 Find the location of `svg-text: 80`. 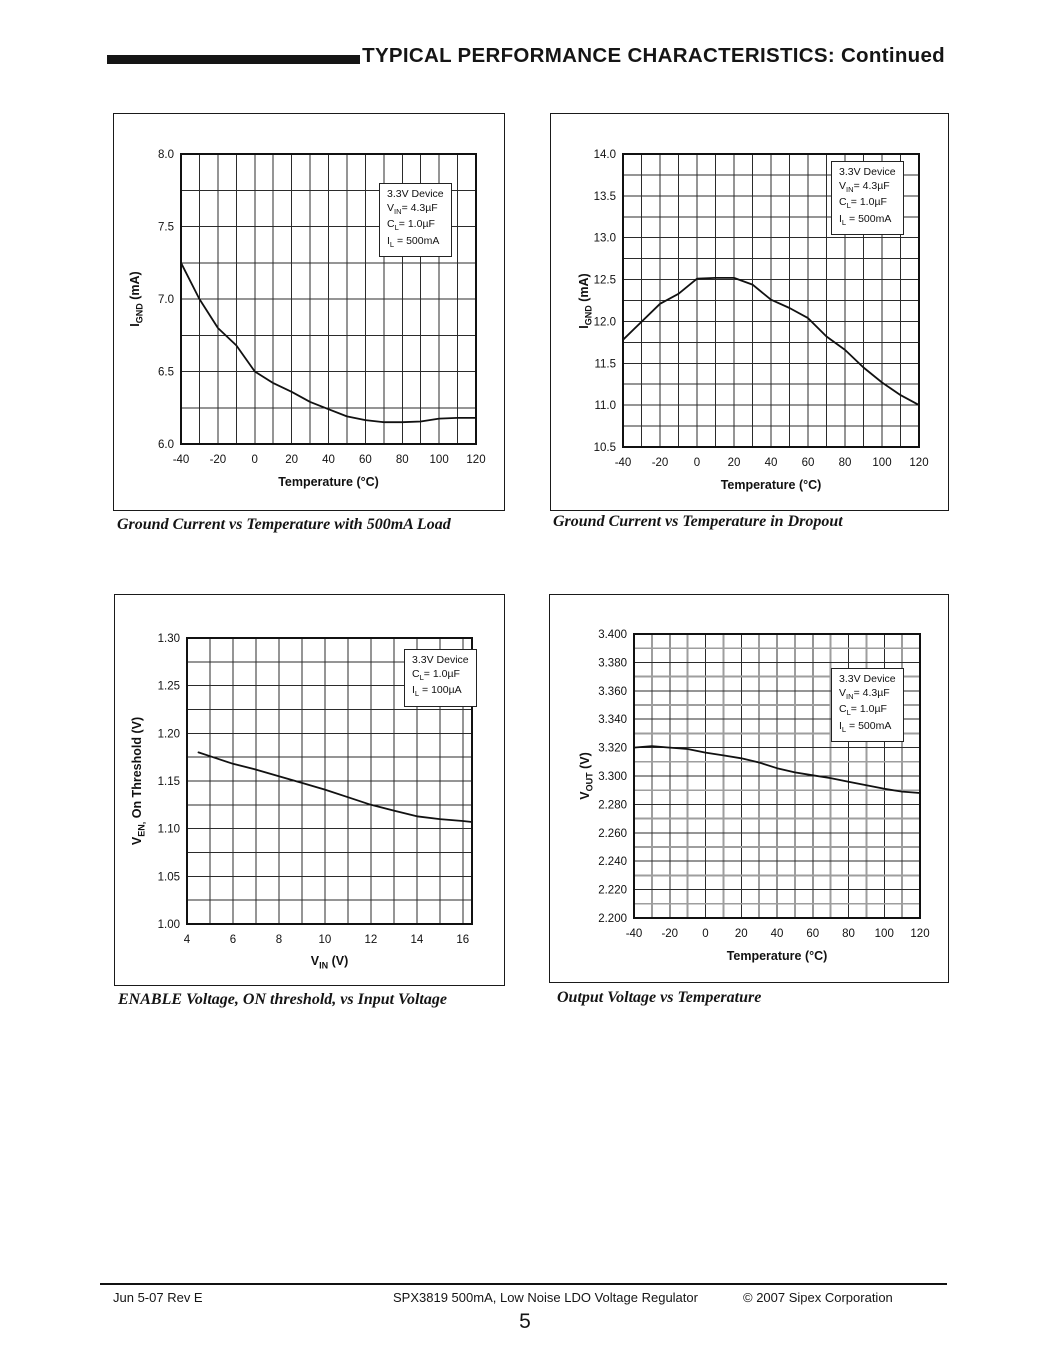

svg-text: 80 is located at coordinates (848, 934).